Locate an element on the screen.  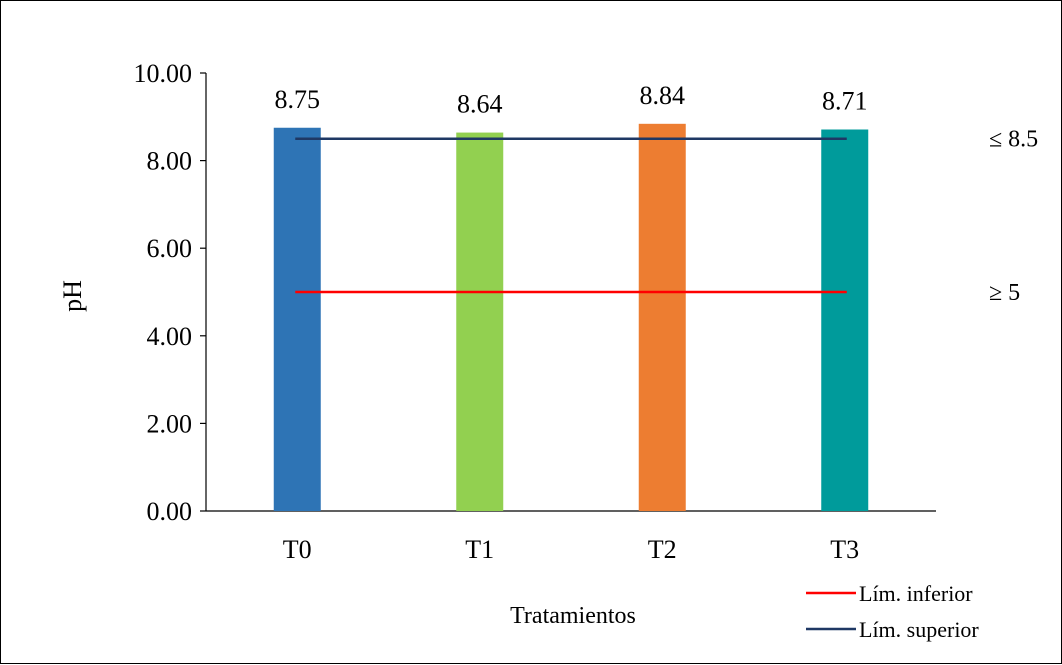
x-tick-label: T0 is located at coordinates (297, 549).